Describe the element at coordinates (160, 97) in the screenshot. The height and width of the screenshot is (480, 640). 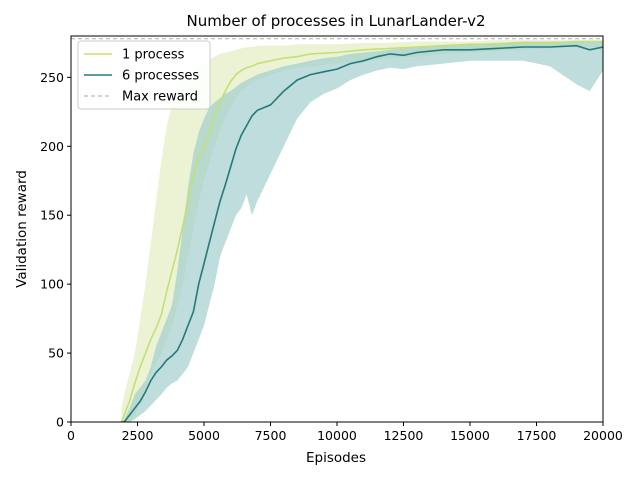
I see `legend-label-3: Max reward` at that location.